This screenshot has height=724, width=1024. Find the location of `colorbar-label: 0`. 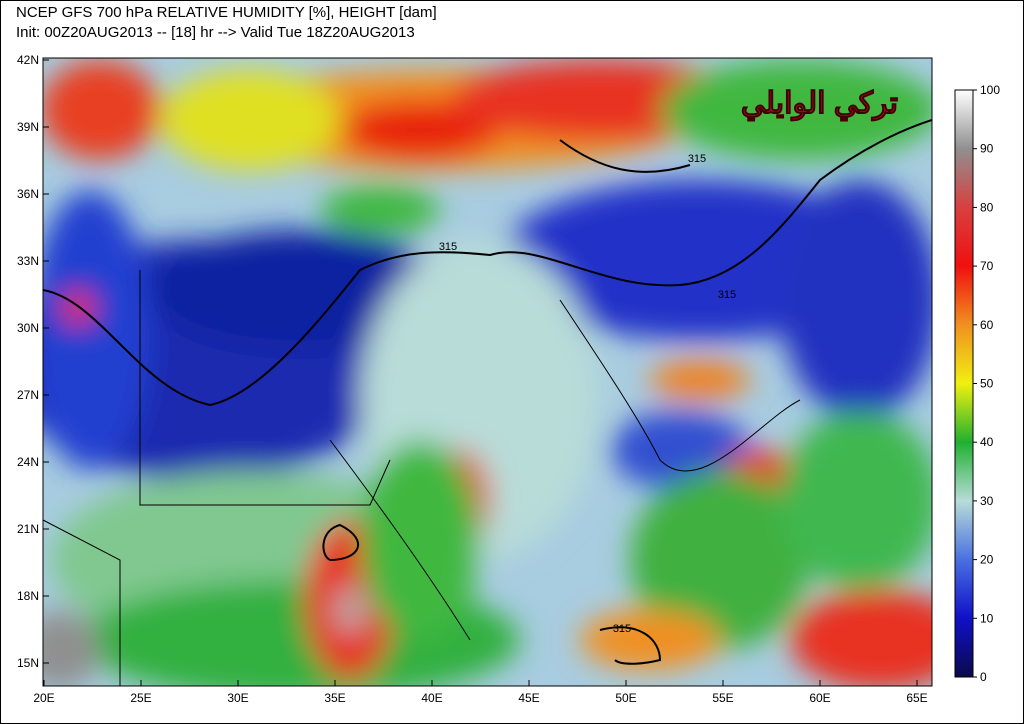

colorbar-label: 0 is located at coordinates (983, 677).